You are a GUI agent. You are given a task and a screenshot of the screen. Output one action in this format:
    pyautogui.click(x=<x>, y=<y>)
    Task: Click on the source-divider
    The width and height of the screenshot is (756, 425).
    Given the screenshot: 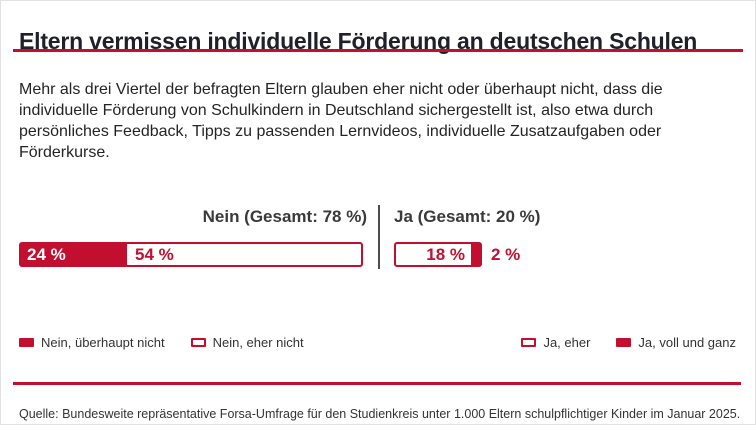 What is the action you would take?
    pyautogui.click(x=377, y=383)
    